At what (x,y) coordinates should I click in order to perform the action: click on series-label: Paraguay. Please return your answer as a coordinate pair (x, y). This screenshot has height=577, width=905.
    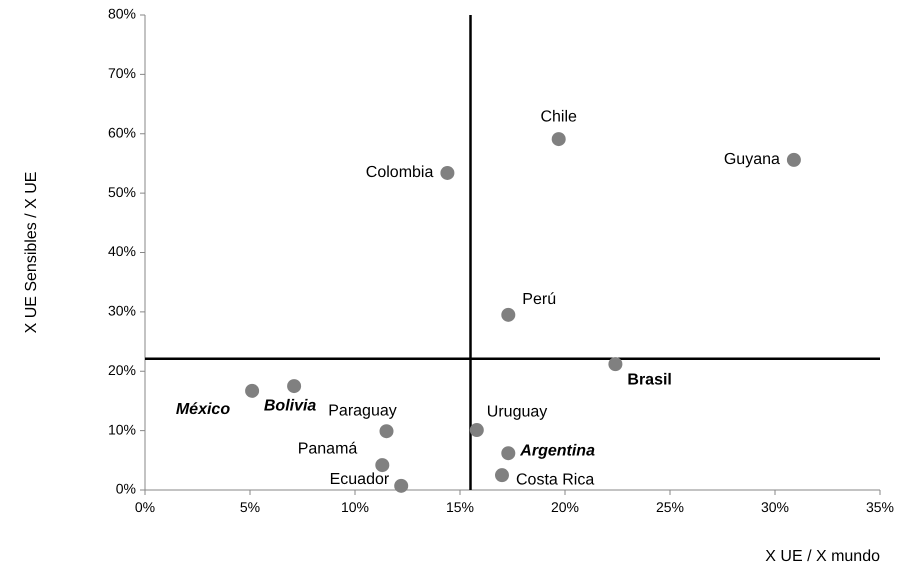
    Looking at the image, I should click on (362, 411).